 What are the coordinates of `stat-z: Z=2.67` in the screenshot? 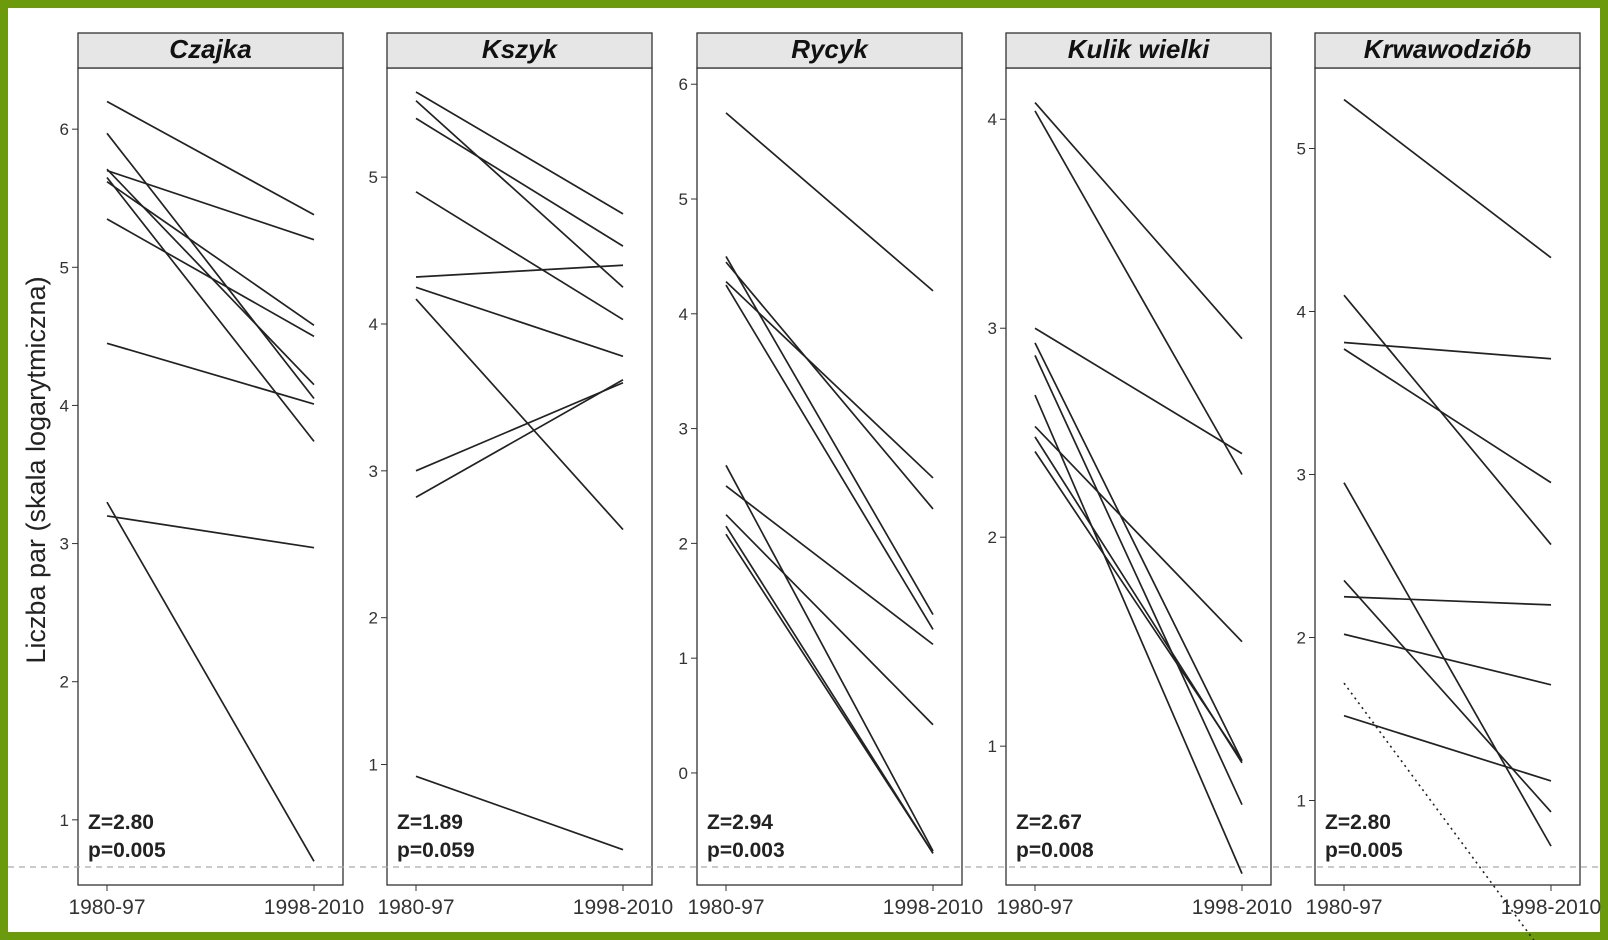 It's located at (1049, 822).